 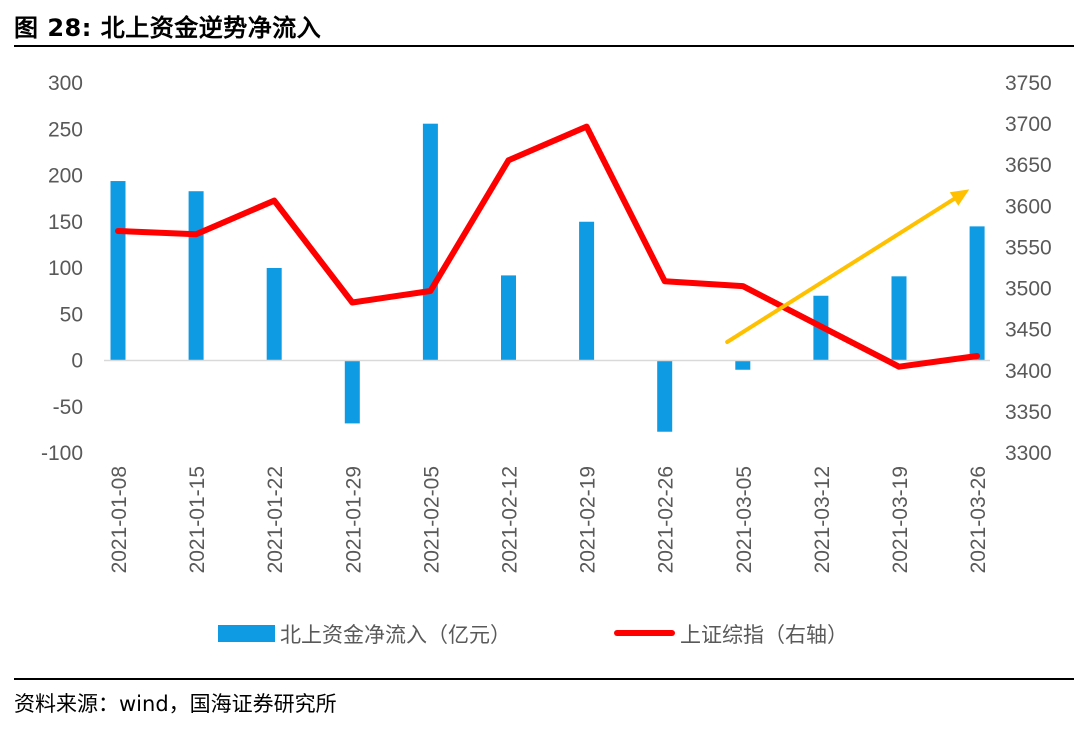 What do you see at coordinates (588, 519) in the screenshot?
I see `x-tick-label: 2021-02-19` at bounding box center [588, 519].